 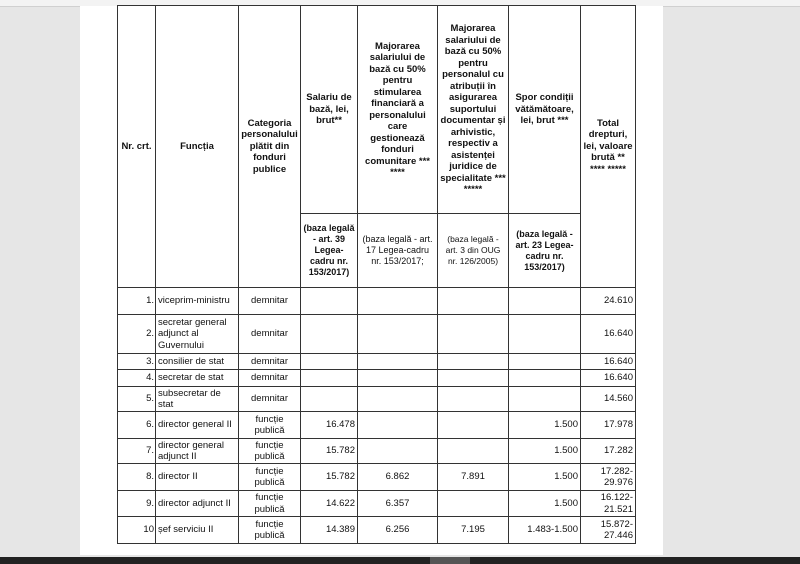 I want to click on majorare-arhiva-cell: 7.891, so click(x=473, y=477).